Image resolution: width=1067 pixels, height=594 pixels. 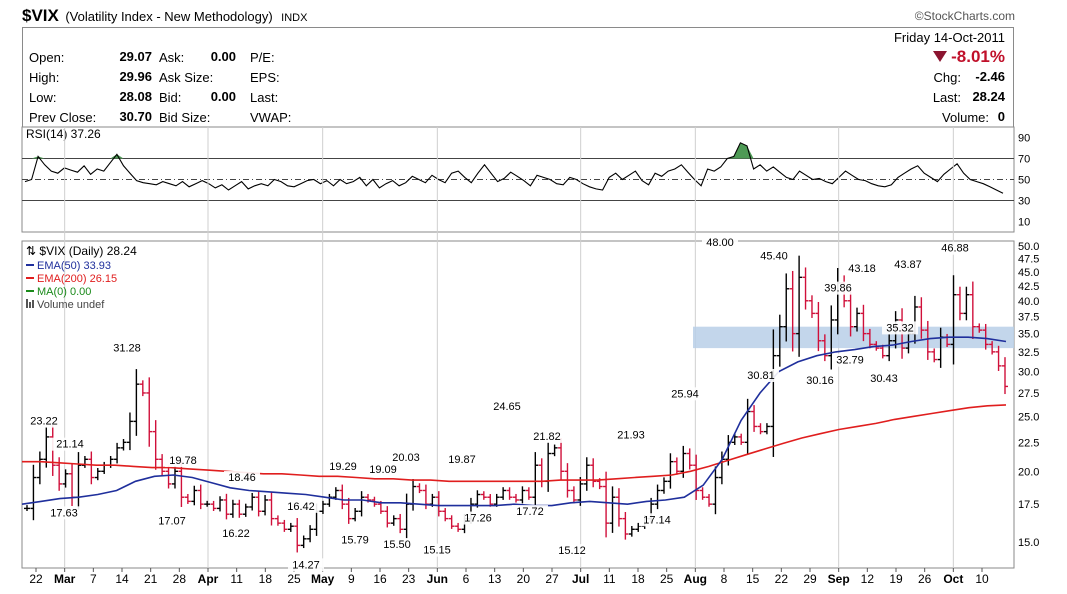 I want to click on quote-last-fund-label: Last:, so click(x=264, y=97).